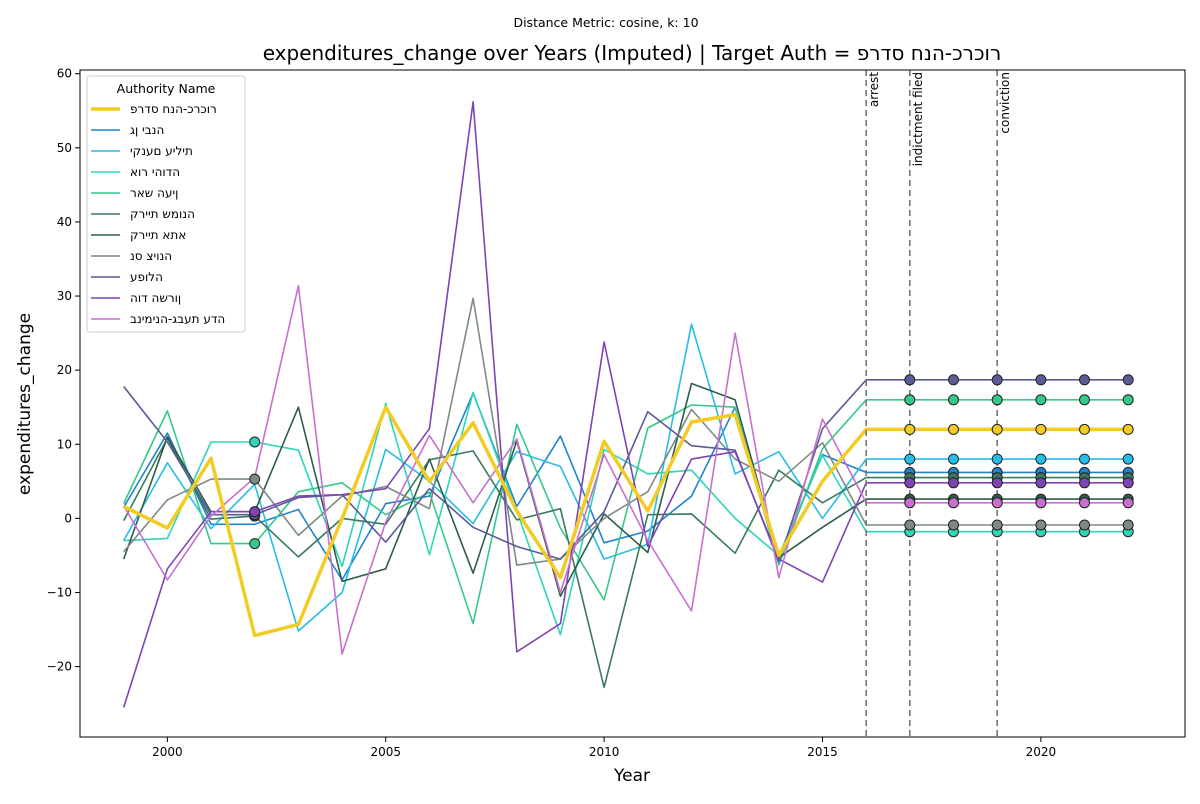 This screenshot has width=1200, height=804. I want to click on y-tick-label: 0, so click(68, 518).